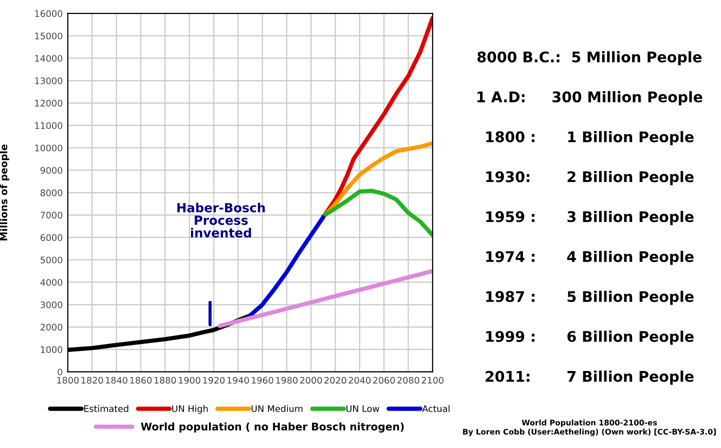 The image size is (721, 448). What do you see at coordinates (335, 380) in the screenshot?
I see `x-tick-label: 2020` at bounding box center [335, 380].